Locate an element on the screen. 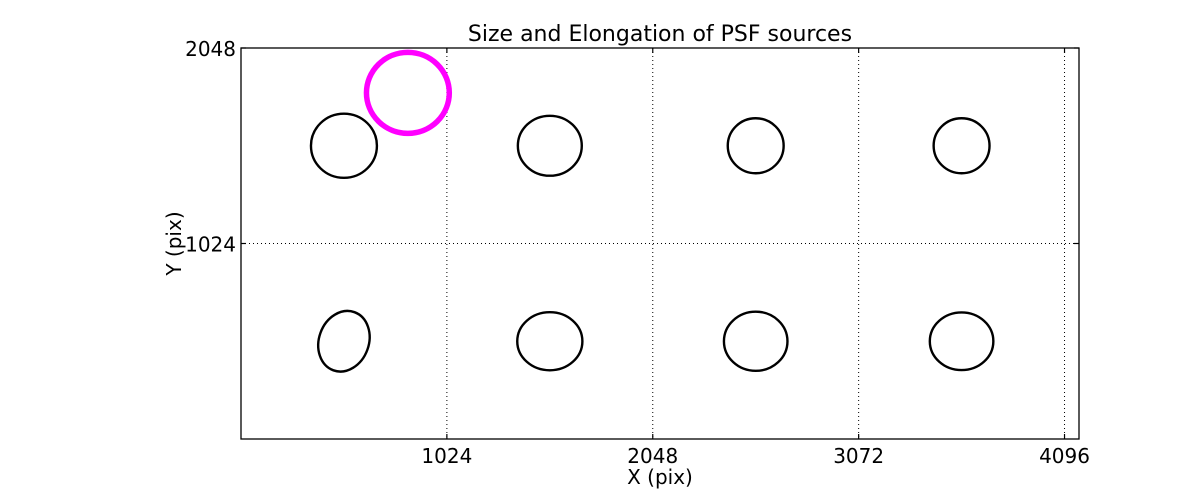 This screenshot has width=1200, height=490. x-tick-label: 1024 is located at coordinates (446, 456).